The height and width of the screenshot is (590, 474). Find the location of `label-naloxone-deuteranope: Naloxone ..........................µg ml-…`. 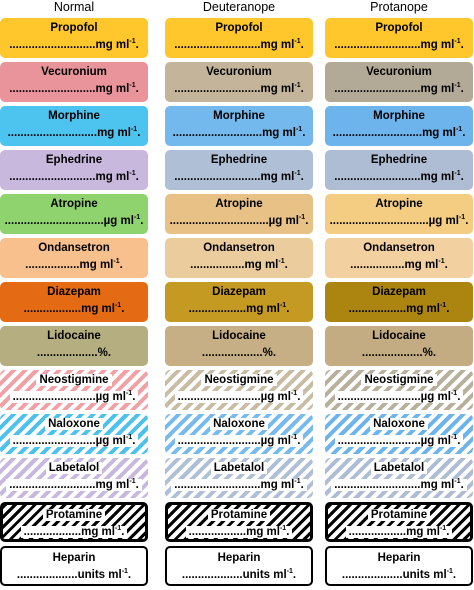

label-naloxone-deuteranope: Naloxone ..........................µg ml-… is located at coordinates (239, 434).